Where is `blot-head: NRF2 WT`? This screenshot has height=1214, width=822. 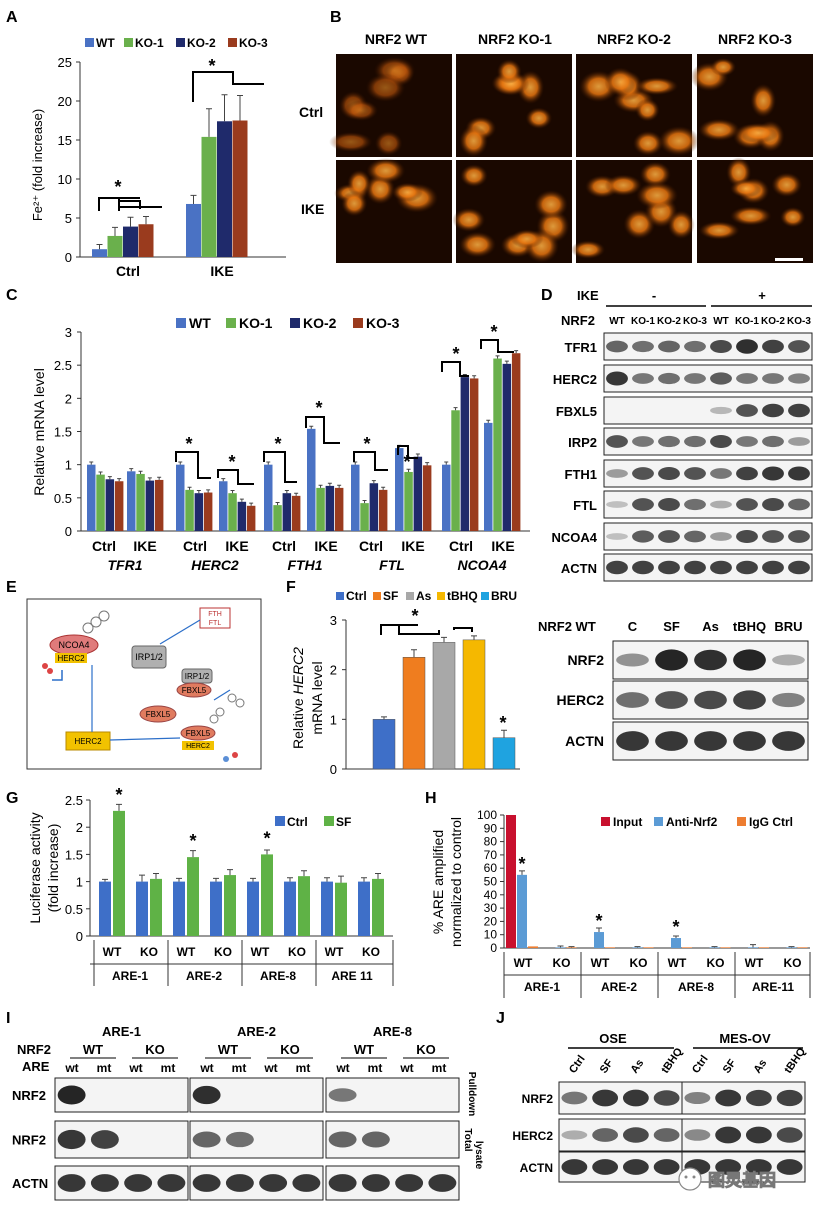 blot-head: NRF2 WT is located at coordinates (567, 626).